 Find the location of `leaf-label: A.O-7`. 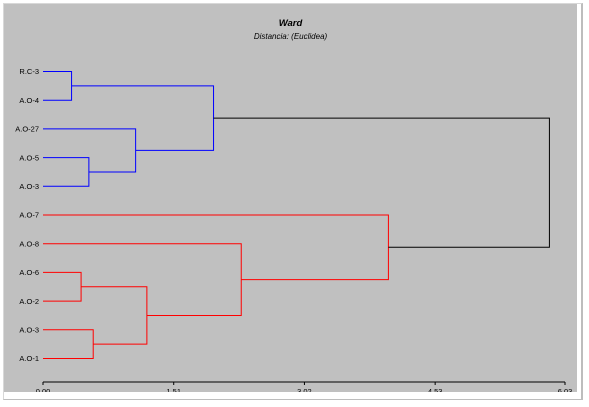

leaf-label: A.O-7 is located at coordinates (29, 215).